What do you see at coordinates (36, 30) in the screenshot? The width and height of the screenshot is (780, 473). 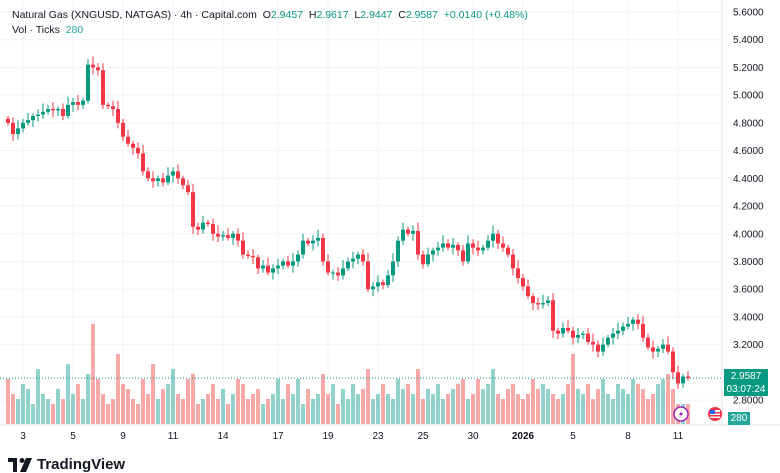 I see `volume-indicator-label: Vol · Ticks` at bounding box center [36, 30].